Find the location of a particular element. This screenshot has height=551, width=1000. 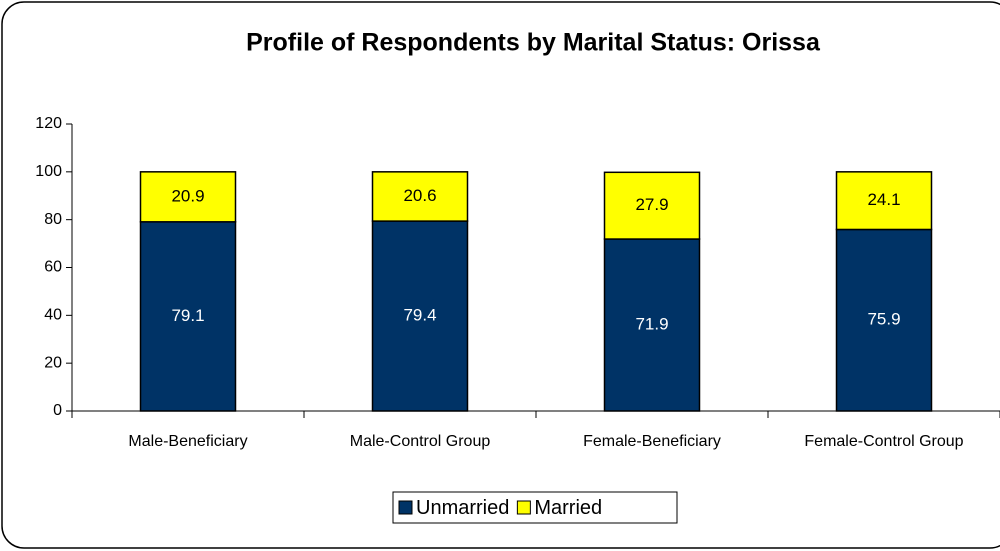

y-tick-label: 80 is located at coordinates (53, 219).